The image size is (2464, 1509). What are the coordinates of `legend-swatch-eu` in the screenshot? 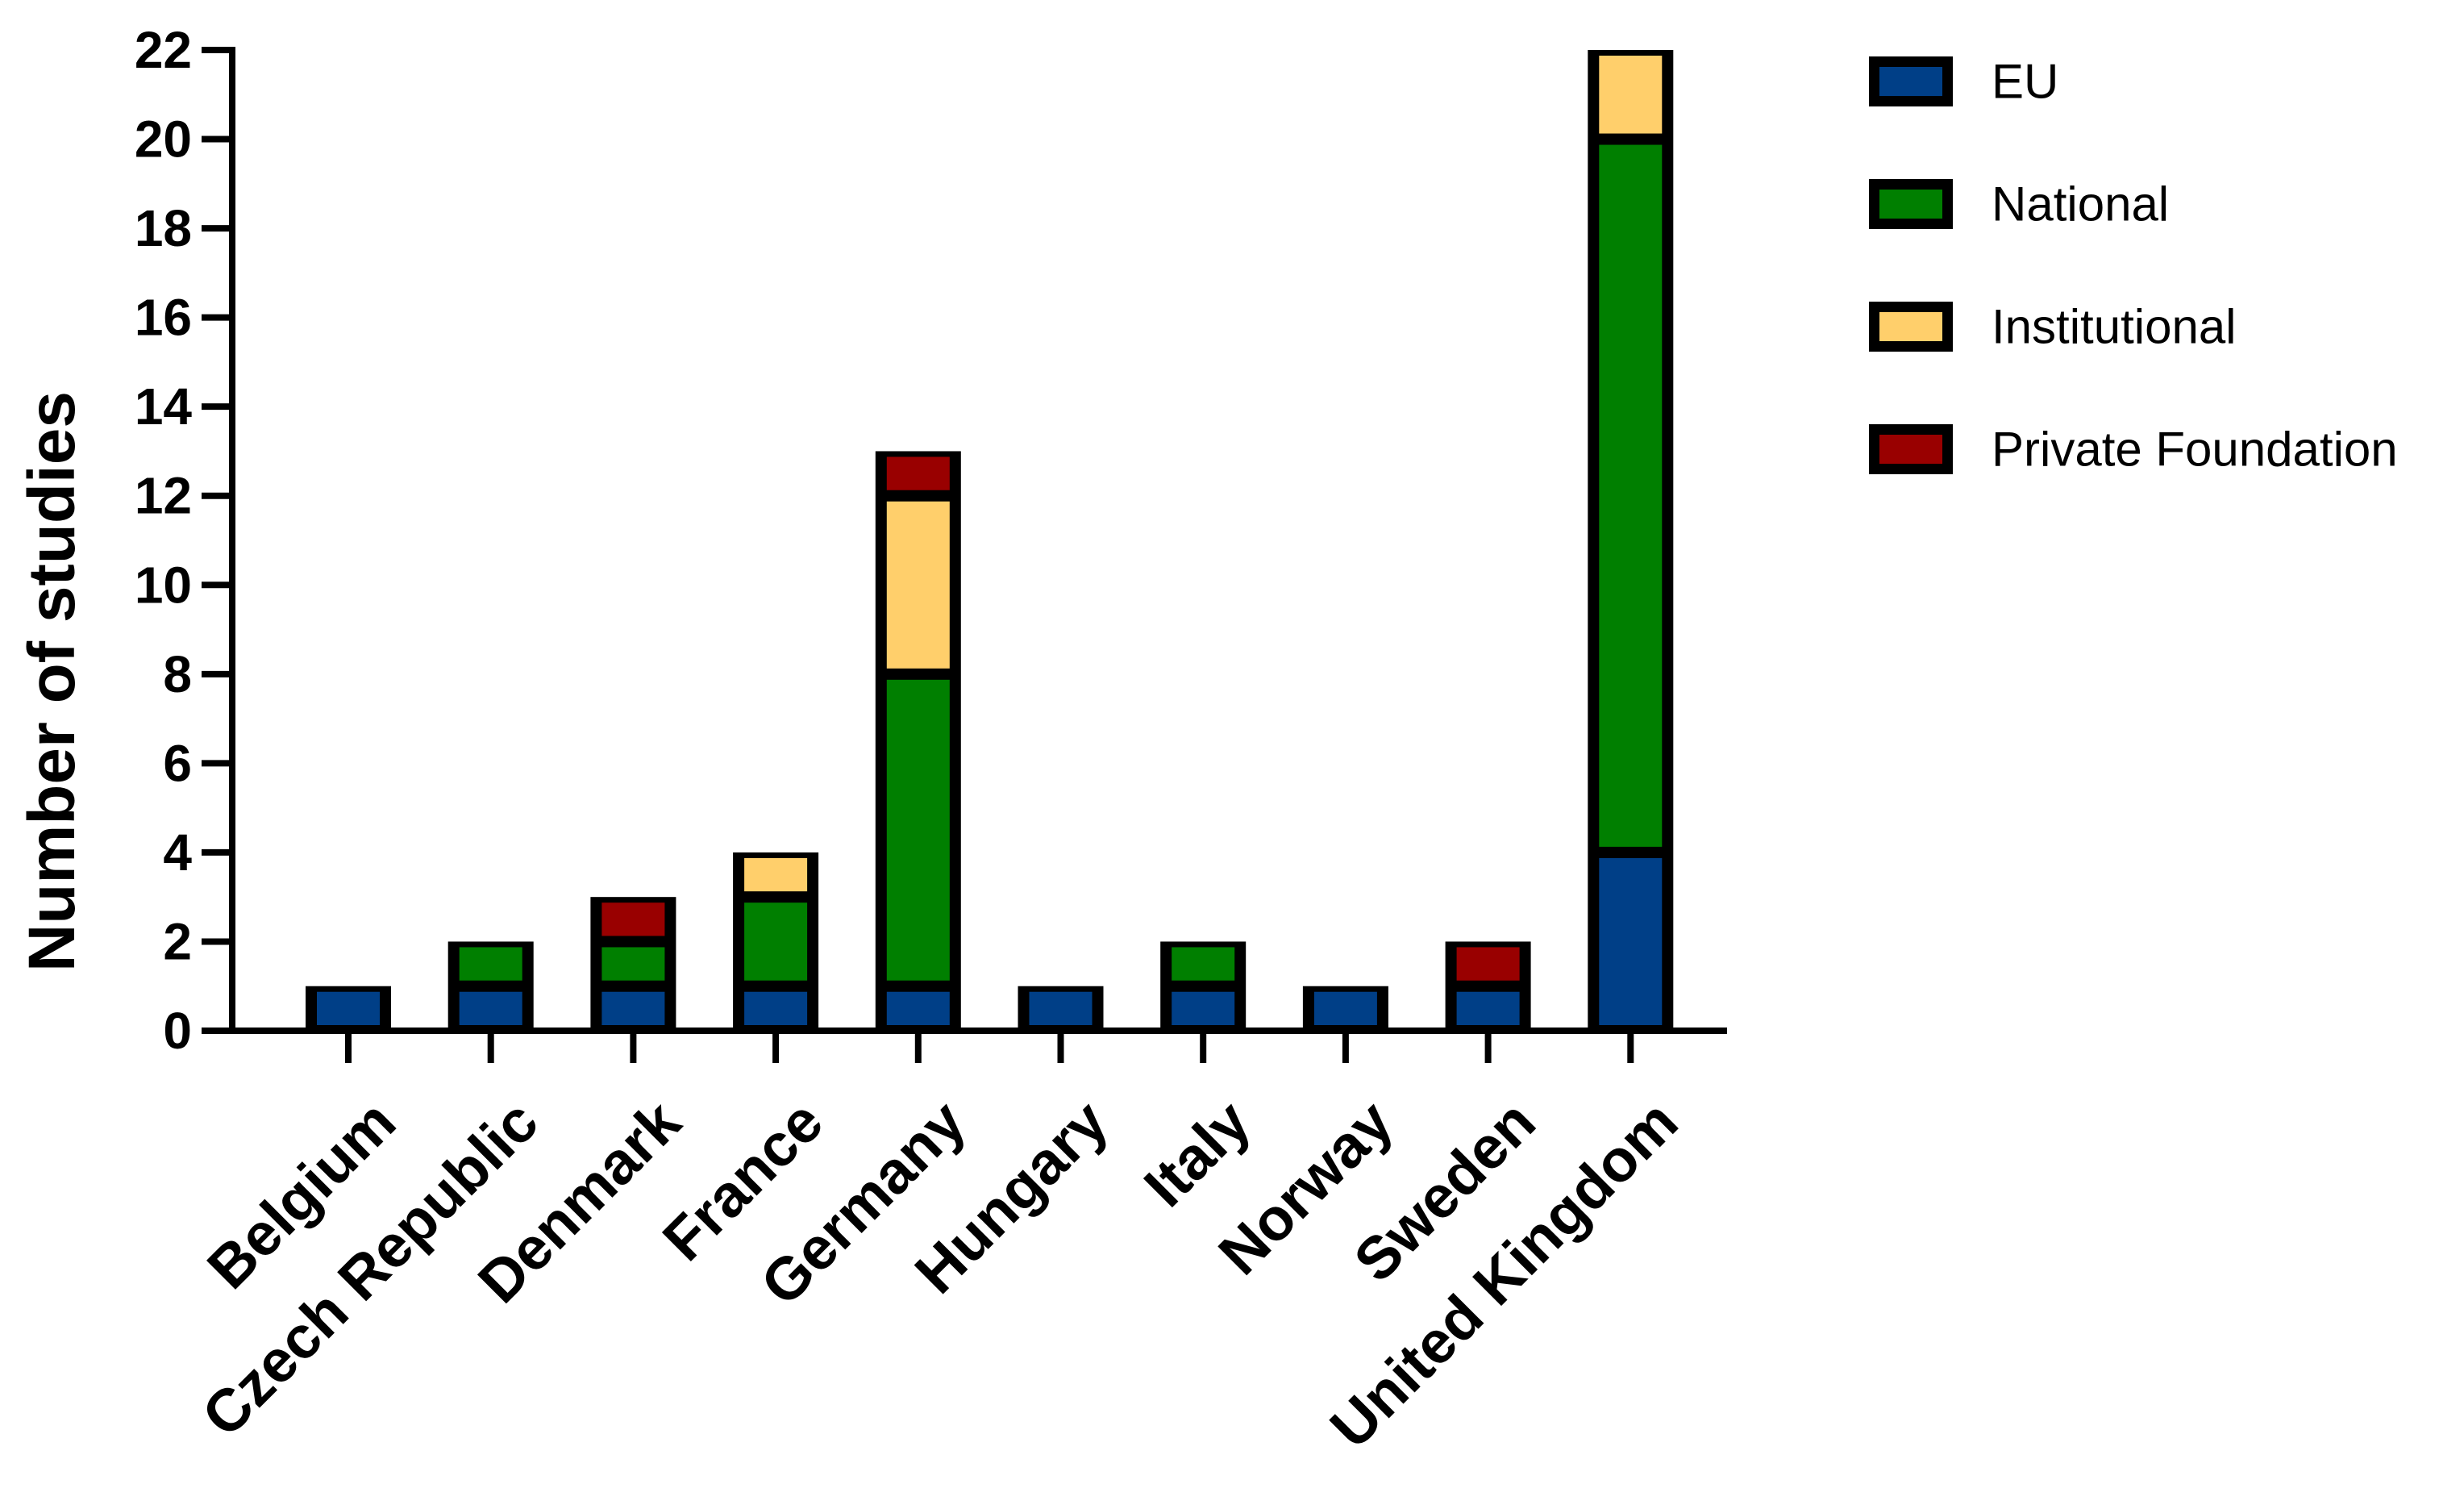 It's located at (1910, 81).